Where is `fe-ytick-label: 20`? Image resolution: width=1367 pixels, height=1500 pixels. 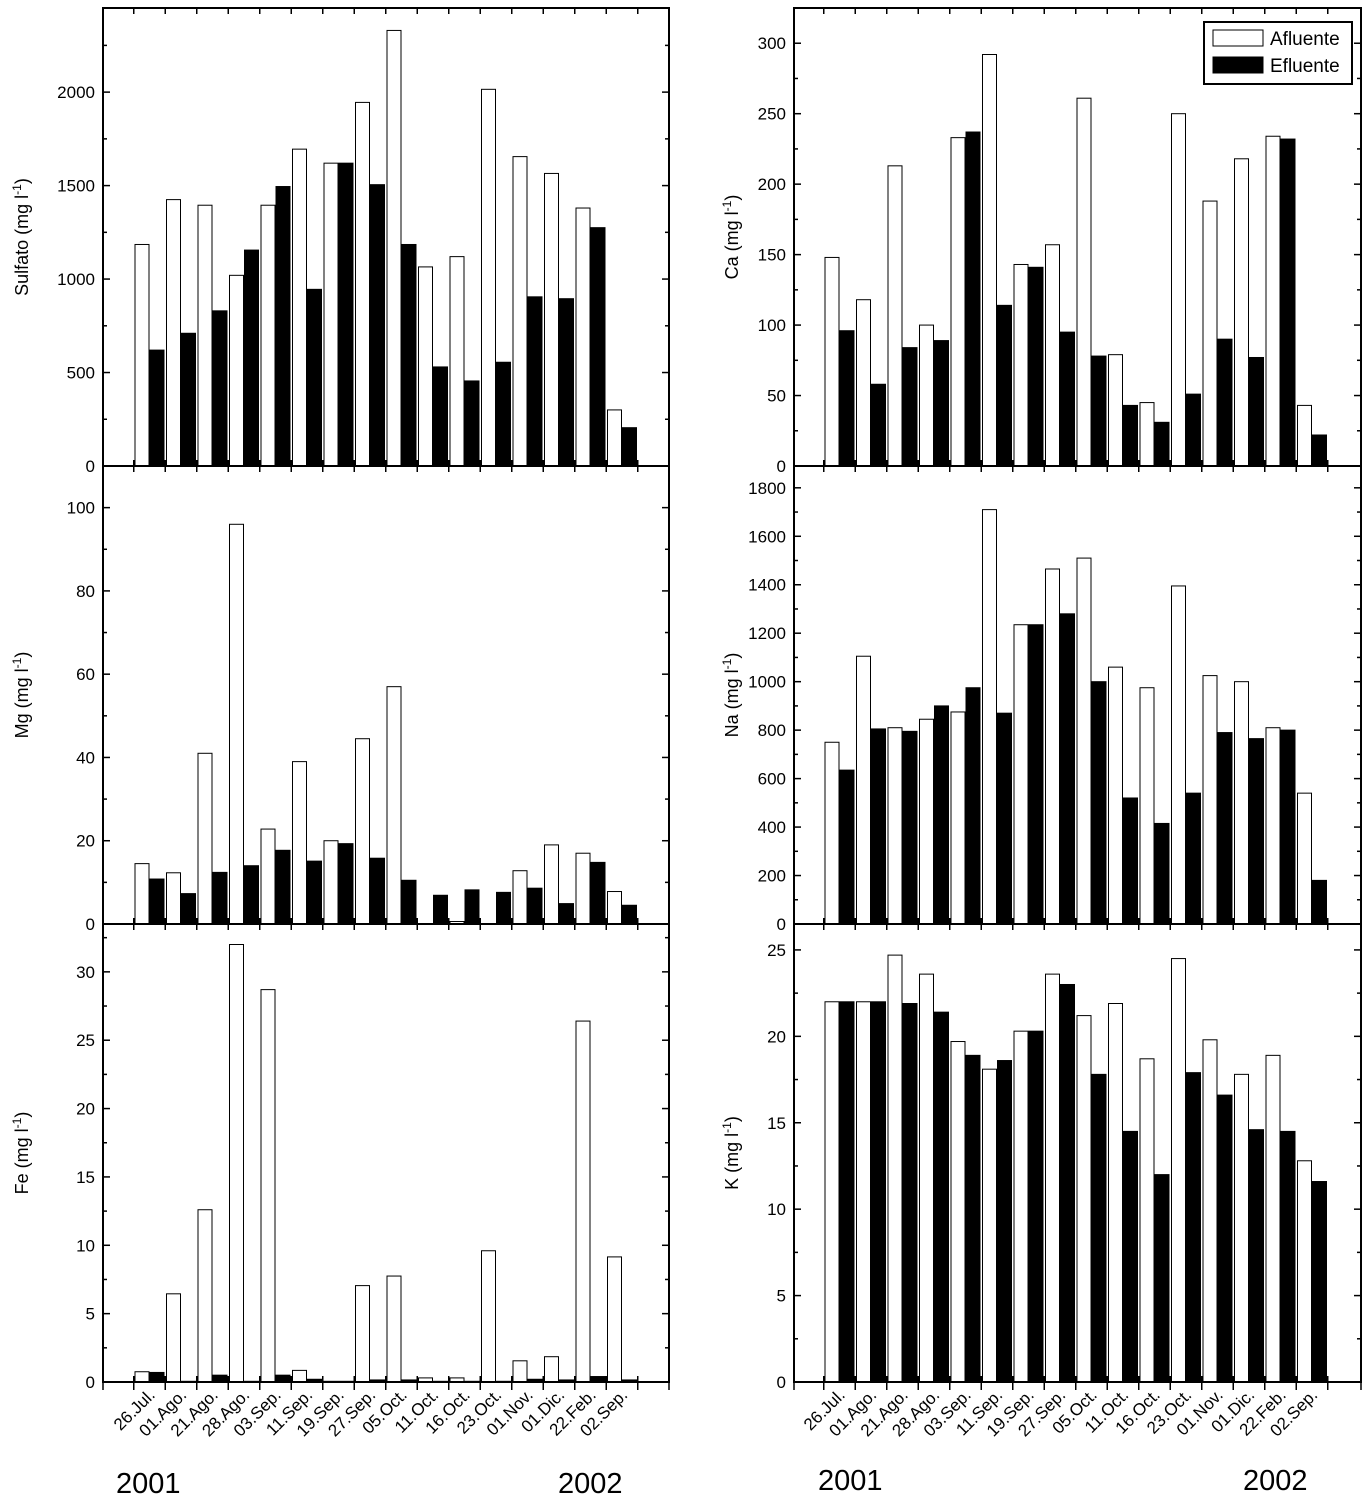 fe-ytick-label: 20 is located at coordinates (85, 1109).